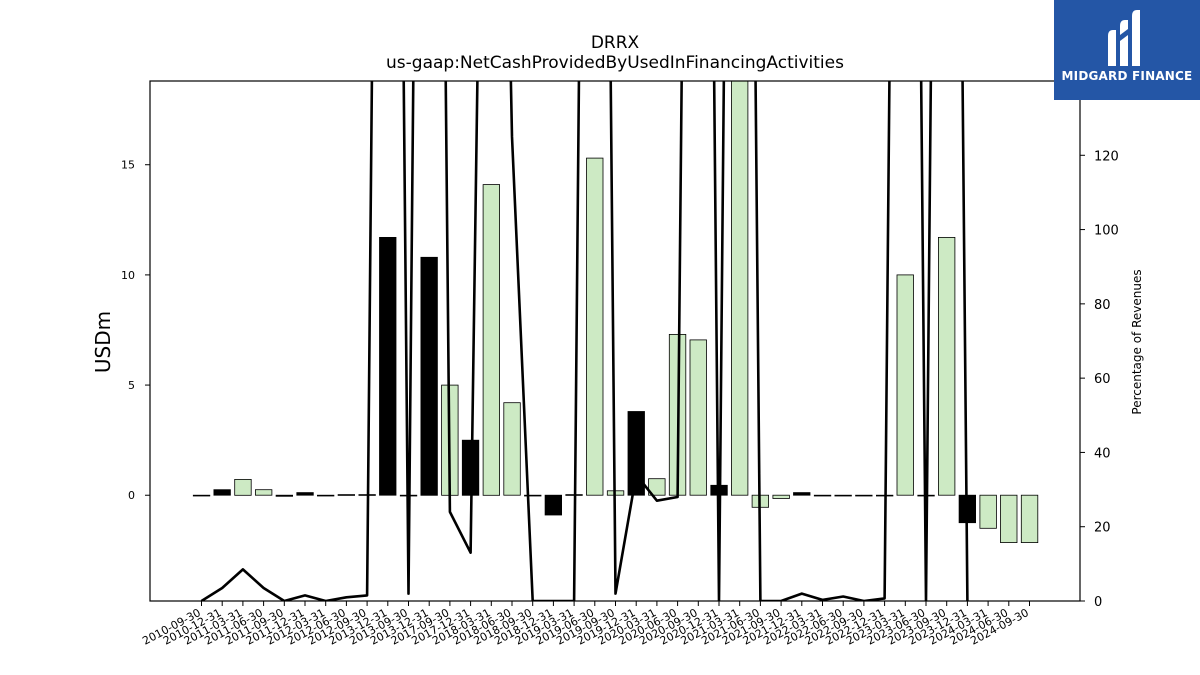  I want to click on y-tick-label: 10, so click(128, 275).